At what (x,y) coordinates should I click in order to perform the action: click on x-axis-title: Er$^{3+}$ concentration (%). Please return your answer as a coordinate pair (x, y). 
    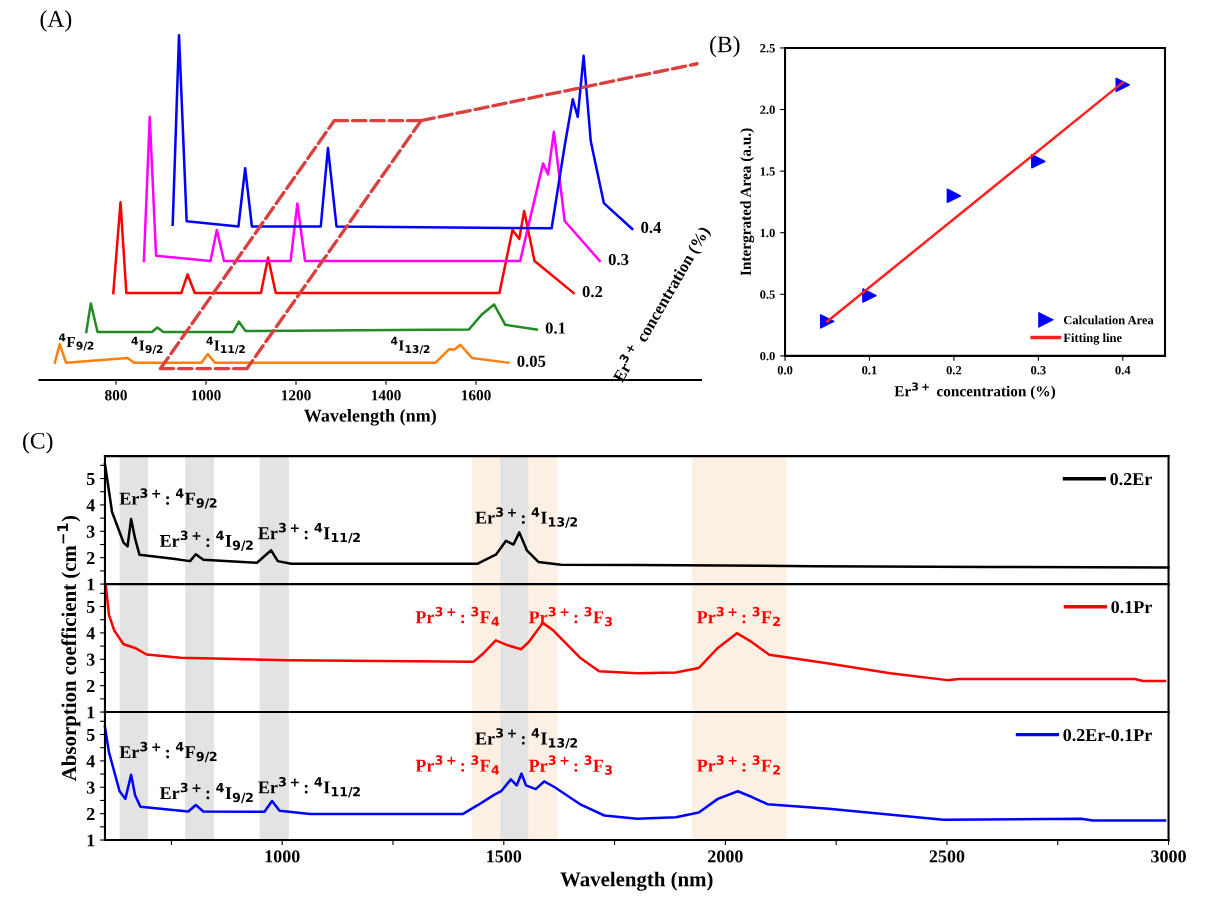
    Looking at the image, I should click on (975, 391).